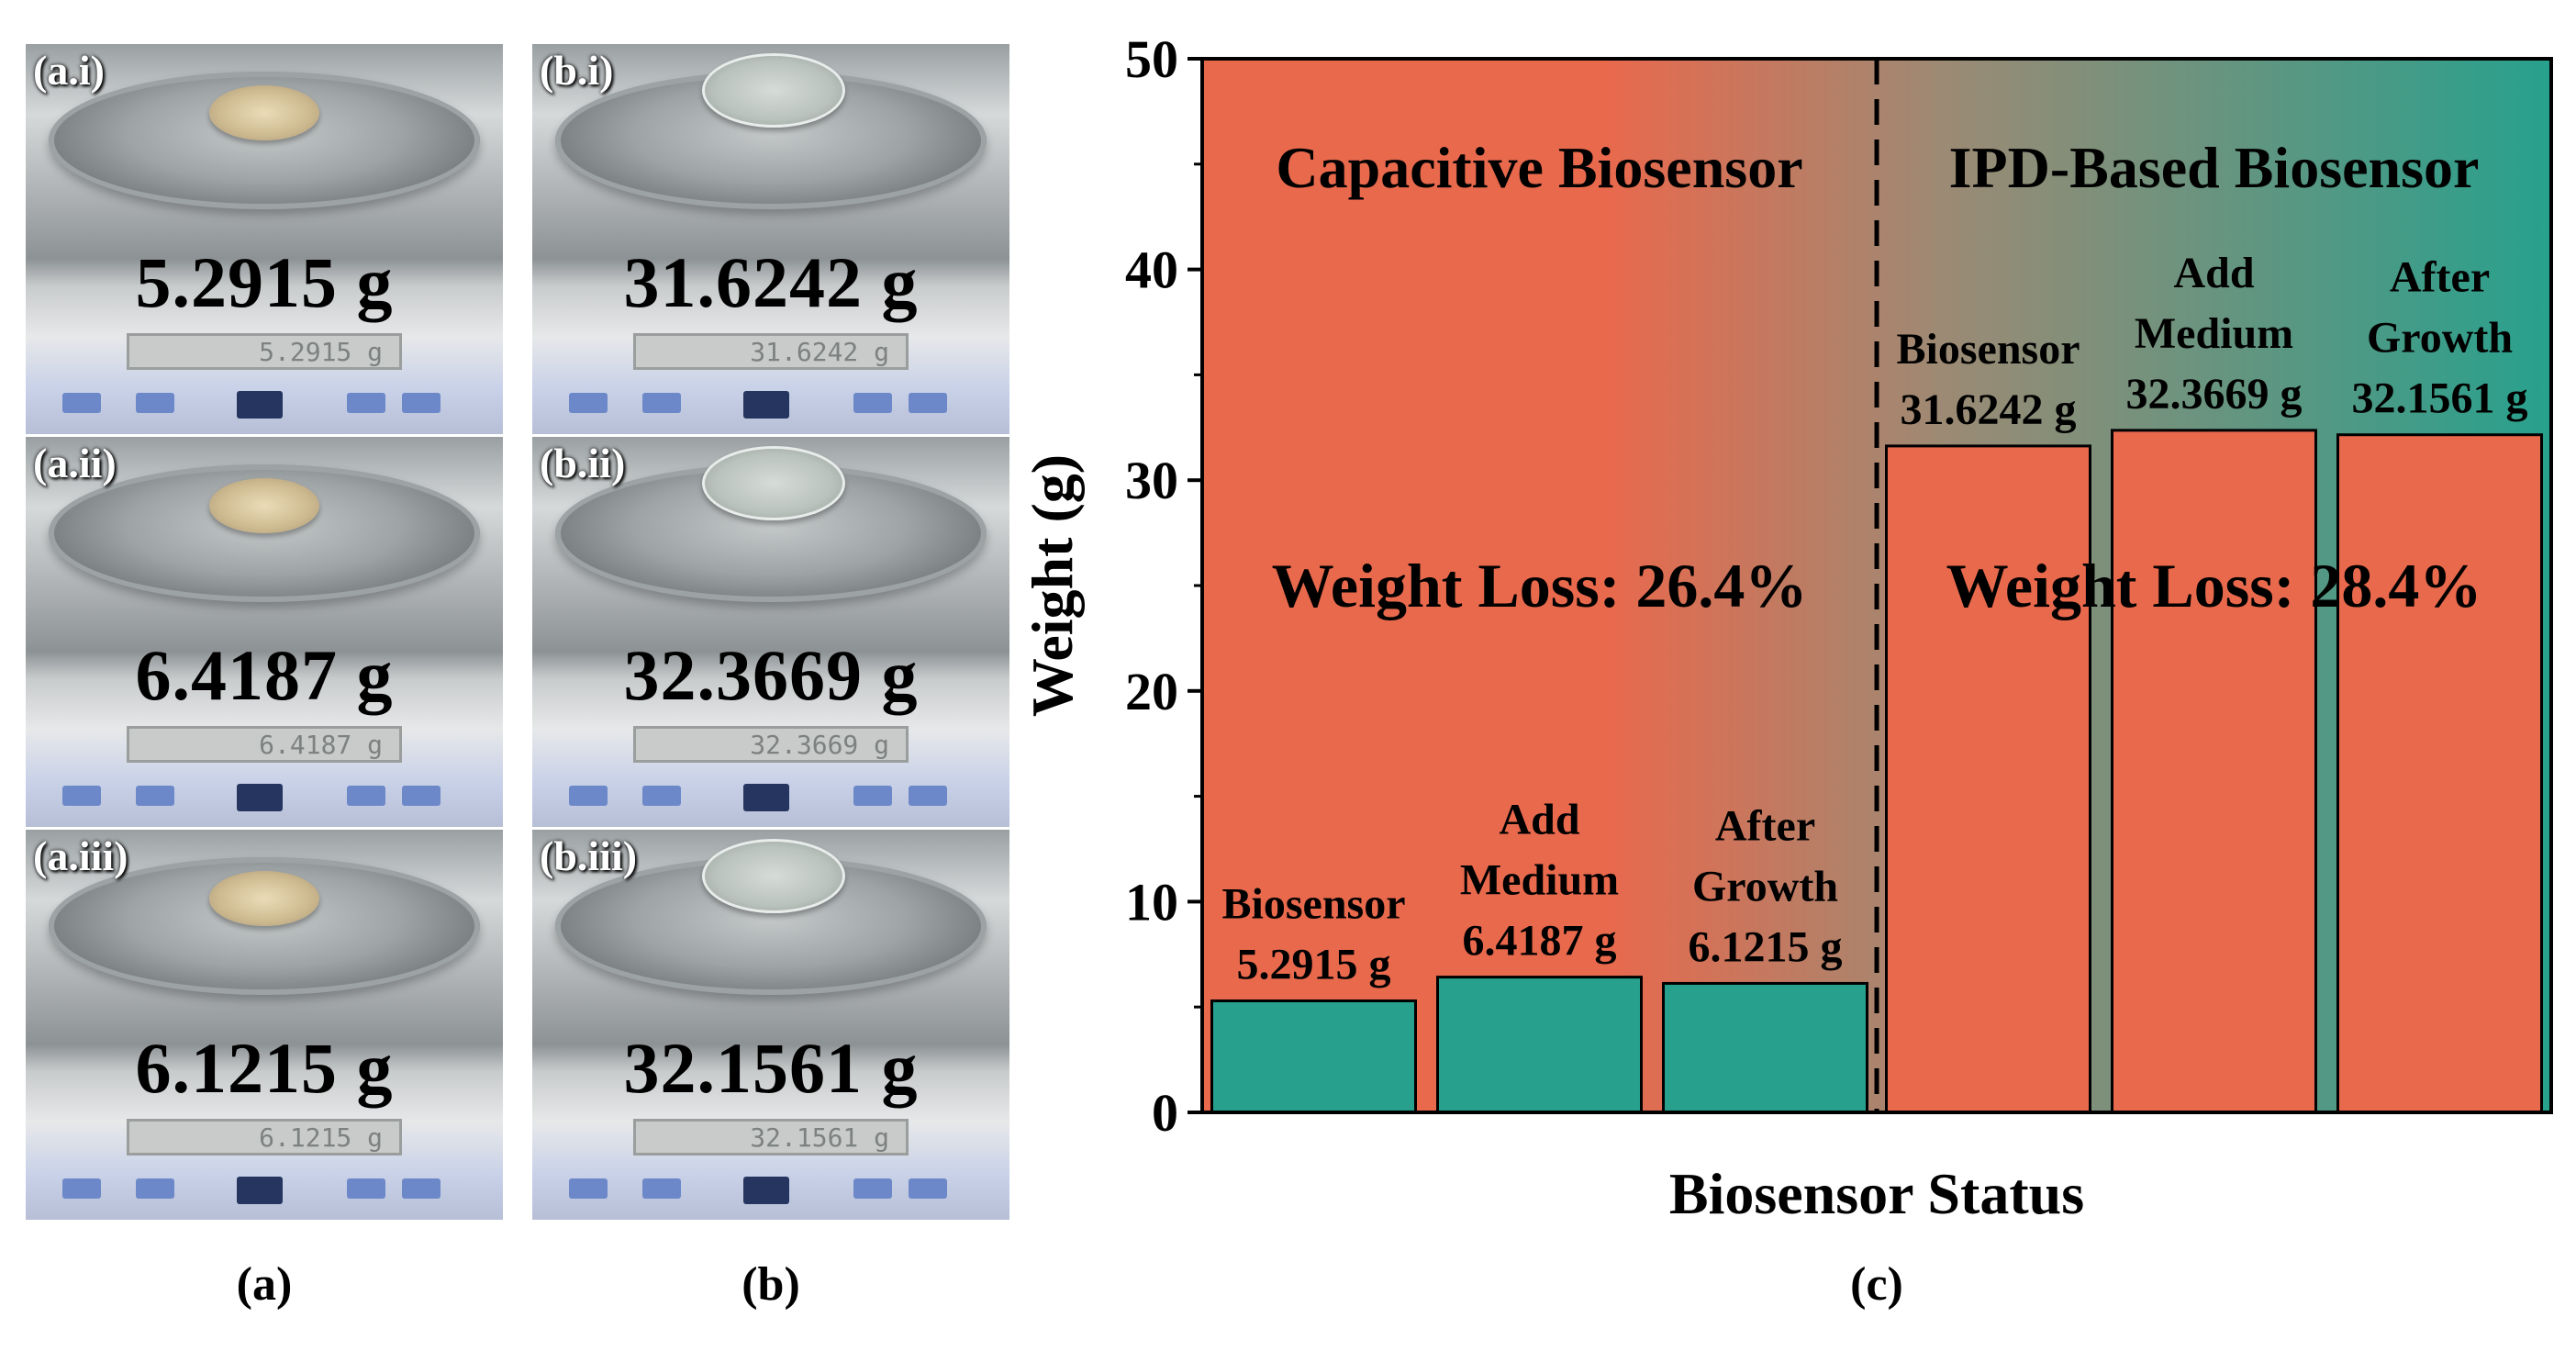 The width and height of the screenshot is (2576, 1351). What do you see at coordinates (771, 351) in the screenshot?
I see `scale-display: 31.6242 g` at bounding box center [771, 351].